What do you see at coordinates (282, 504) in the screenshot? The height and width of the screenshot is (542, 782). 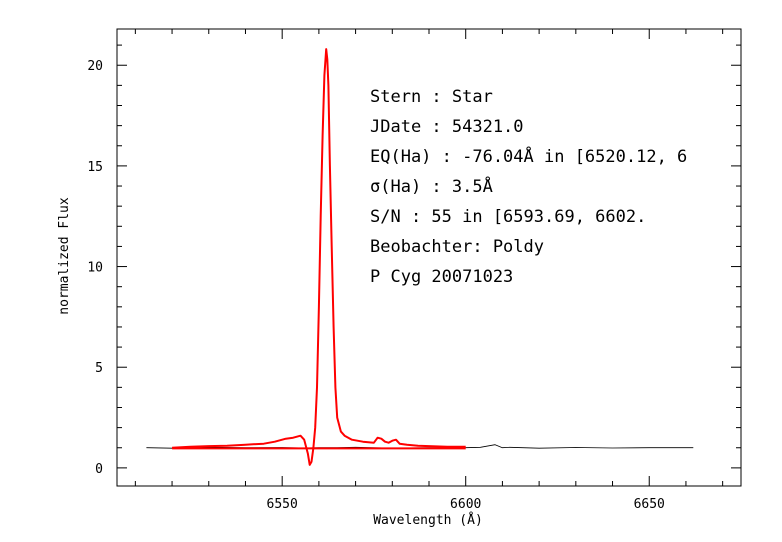 I see `x-tick-label: 6550` at bounding box center [282, 504].